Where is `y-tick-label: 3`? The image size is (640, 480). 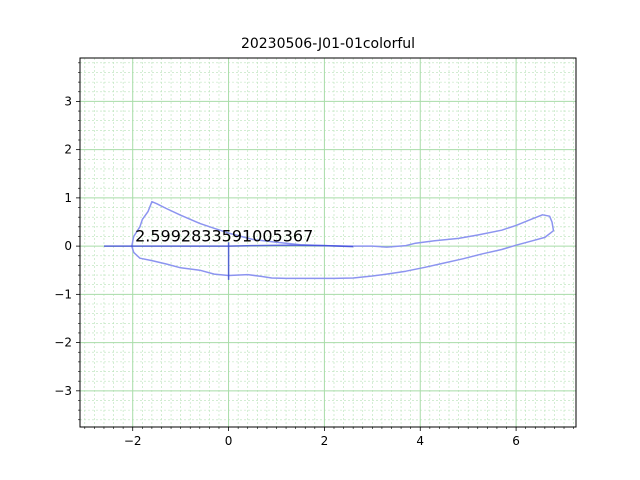
y-tick-label: 3 is located at coordinates (68, 101).